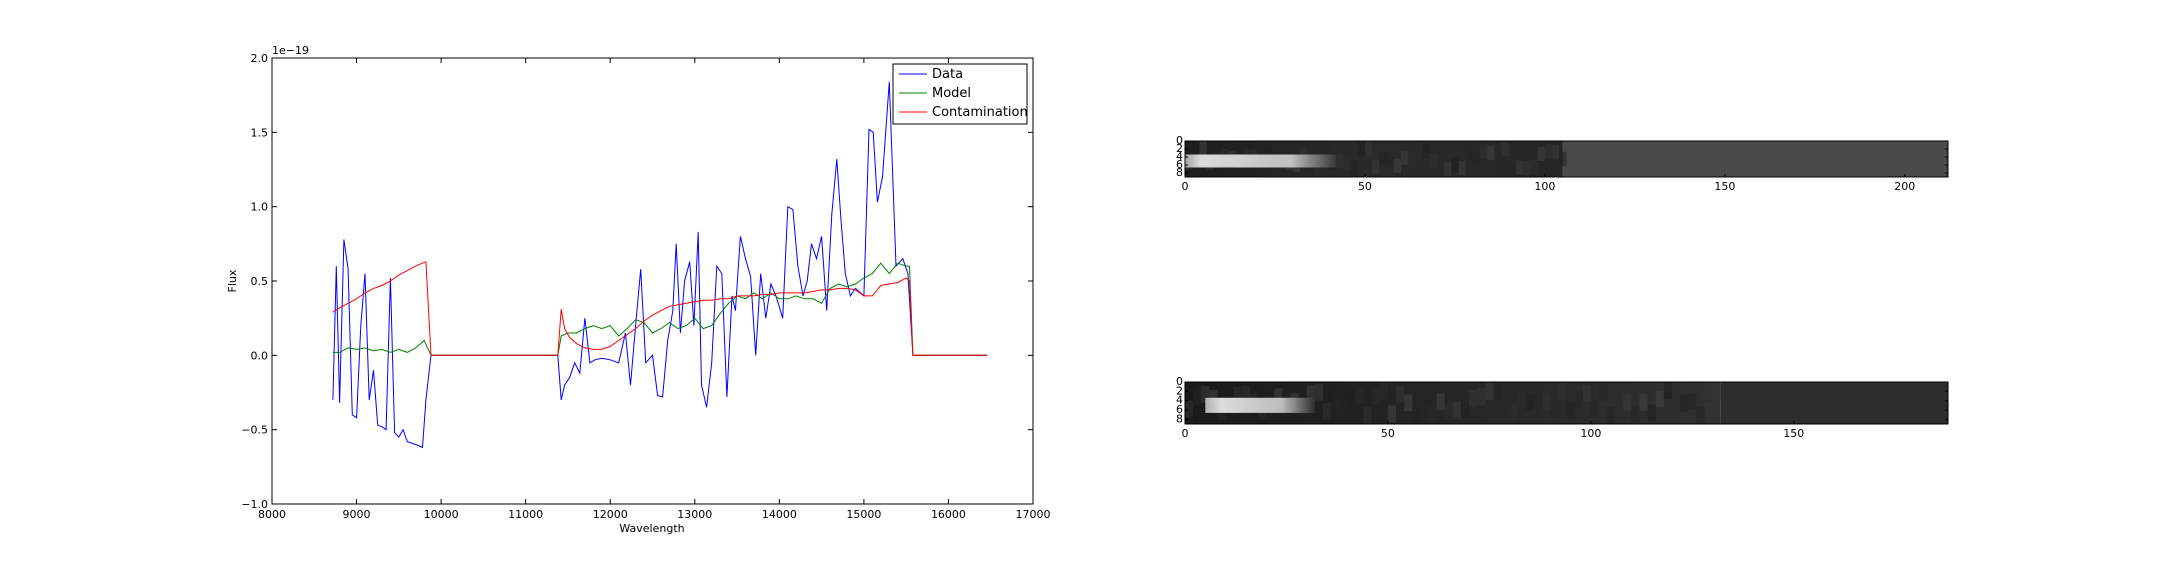 This screenshot has height=576, width=2160. What do you see at coordinates (694, 514) in the screenshot?
I see `x-tick-label: 13000` at bounding box center [694, 514].